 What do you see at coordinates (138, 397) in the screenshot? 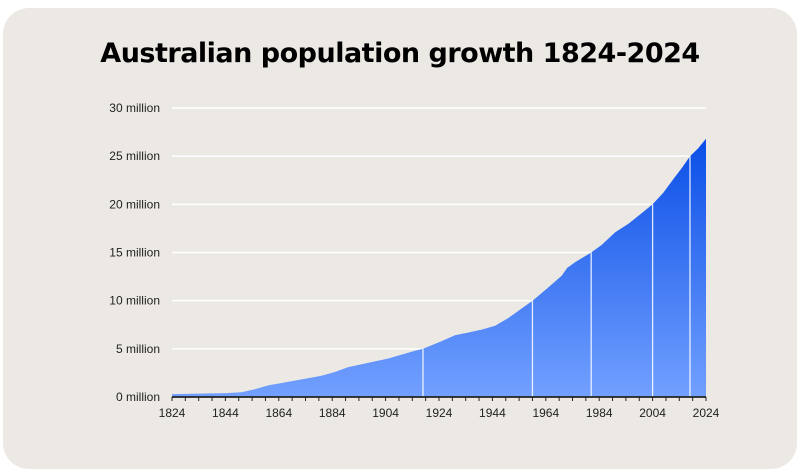
I see `y-tick-label: 0 million` at bounding box center [138, 397].